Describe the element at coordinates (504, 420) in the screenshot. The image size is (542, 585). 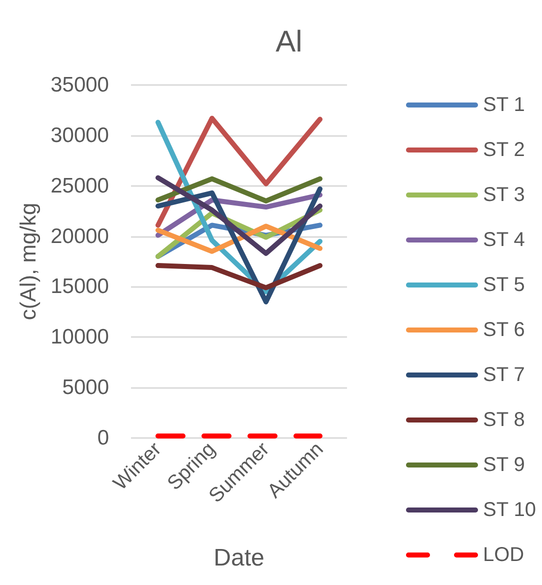
I see `legend-label: ST 8` at that location.